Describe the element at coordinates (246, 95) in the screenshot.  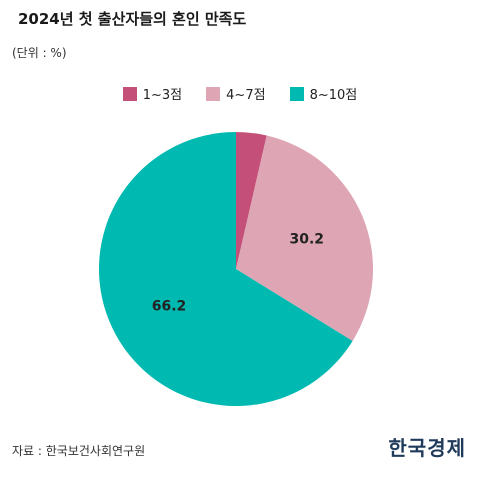
I see `legend-label-4-7: 4~7점` at that location.